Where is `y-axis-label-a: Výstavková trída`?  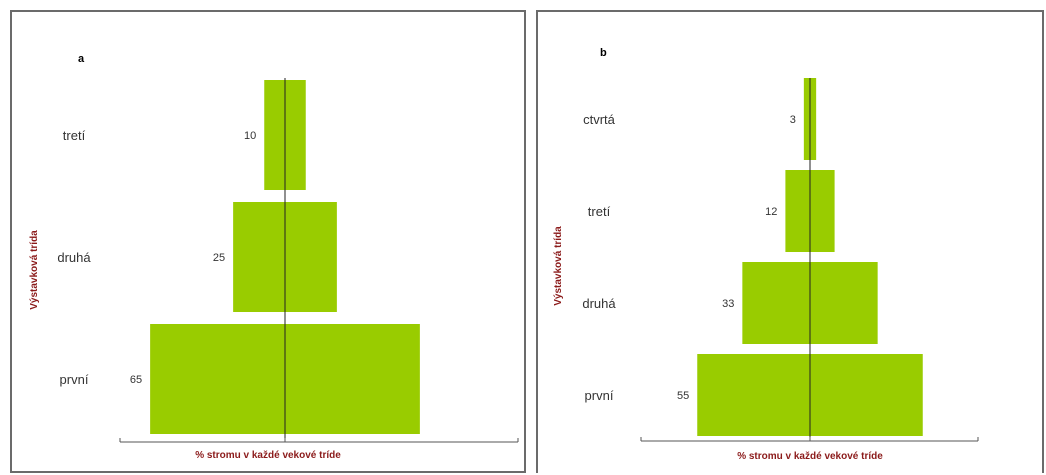
y-axis-label-a: Výstavková trída is located at coordinates (34, 270).